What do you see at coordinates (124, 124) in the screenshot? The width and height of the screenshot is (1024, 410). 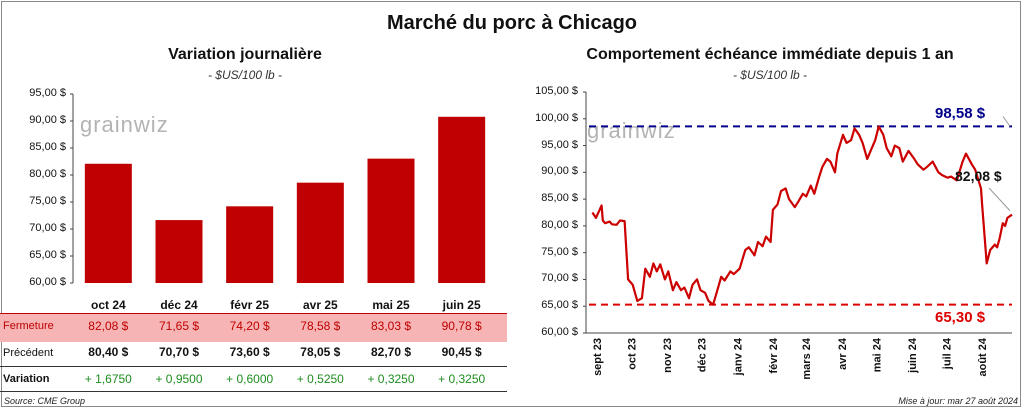 I see `watermark-left: grainwiz` at bounding box center [124, 124].